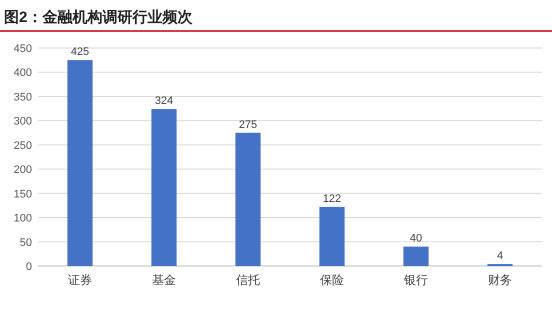 Image resolution: width=552 pixels, height=331 pixels. Describe the element at coordinates (164, 101) in the screenshot. I see `data-label: 324` at that location.